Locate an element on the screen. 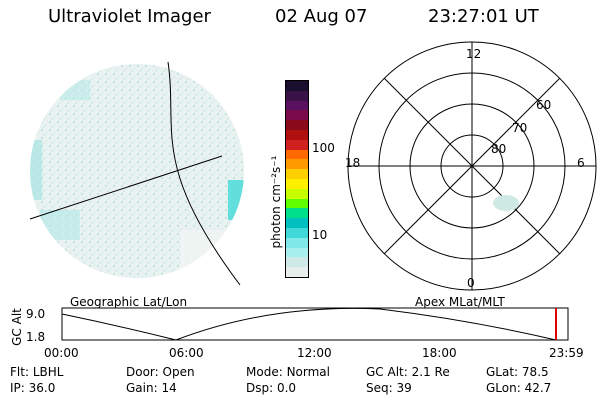  xtick-2359: 23:59 is located at coordinates (566, 353).